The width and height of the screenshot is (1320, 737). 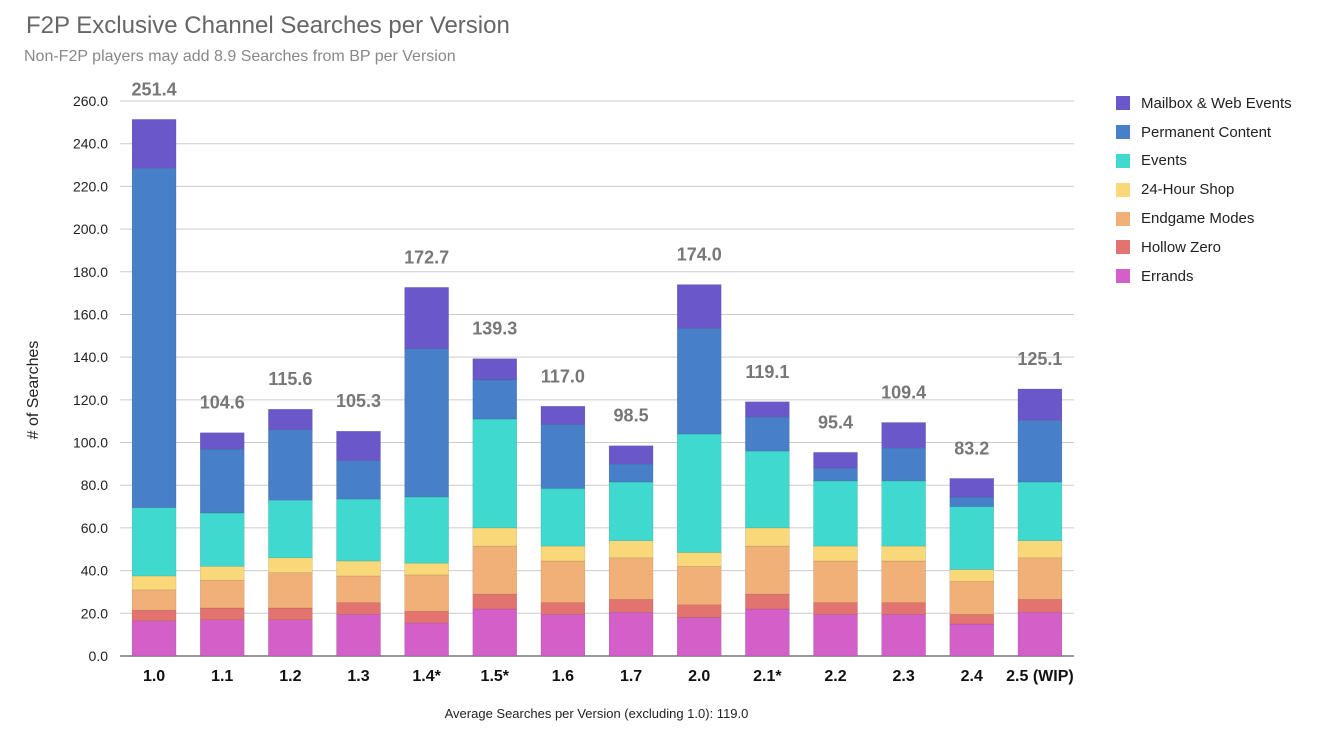 What do you see at coordinates (563, 676) in the screenshot?
I see `x-tick-label: 1.6` at bounding box center [563, 676].